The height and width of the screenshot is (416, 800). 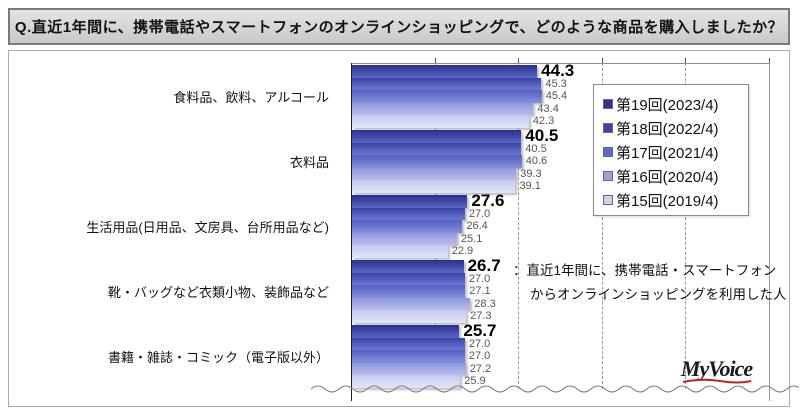 I want to click on bar-第19回(2023/4)-生活用品(日用品、文房具、台所用品など), so click(x=410, y=201).